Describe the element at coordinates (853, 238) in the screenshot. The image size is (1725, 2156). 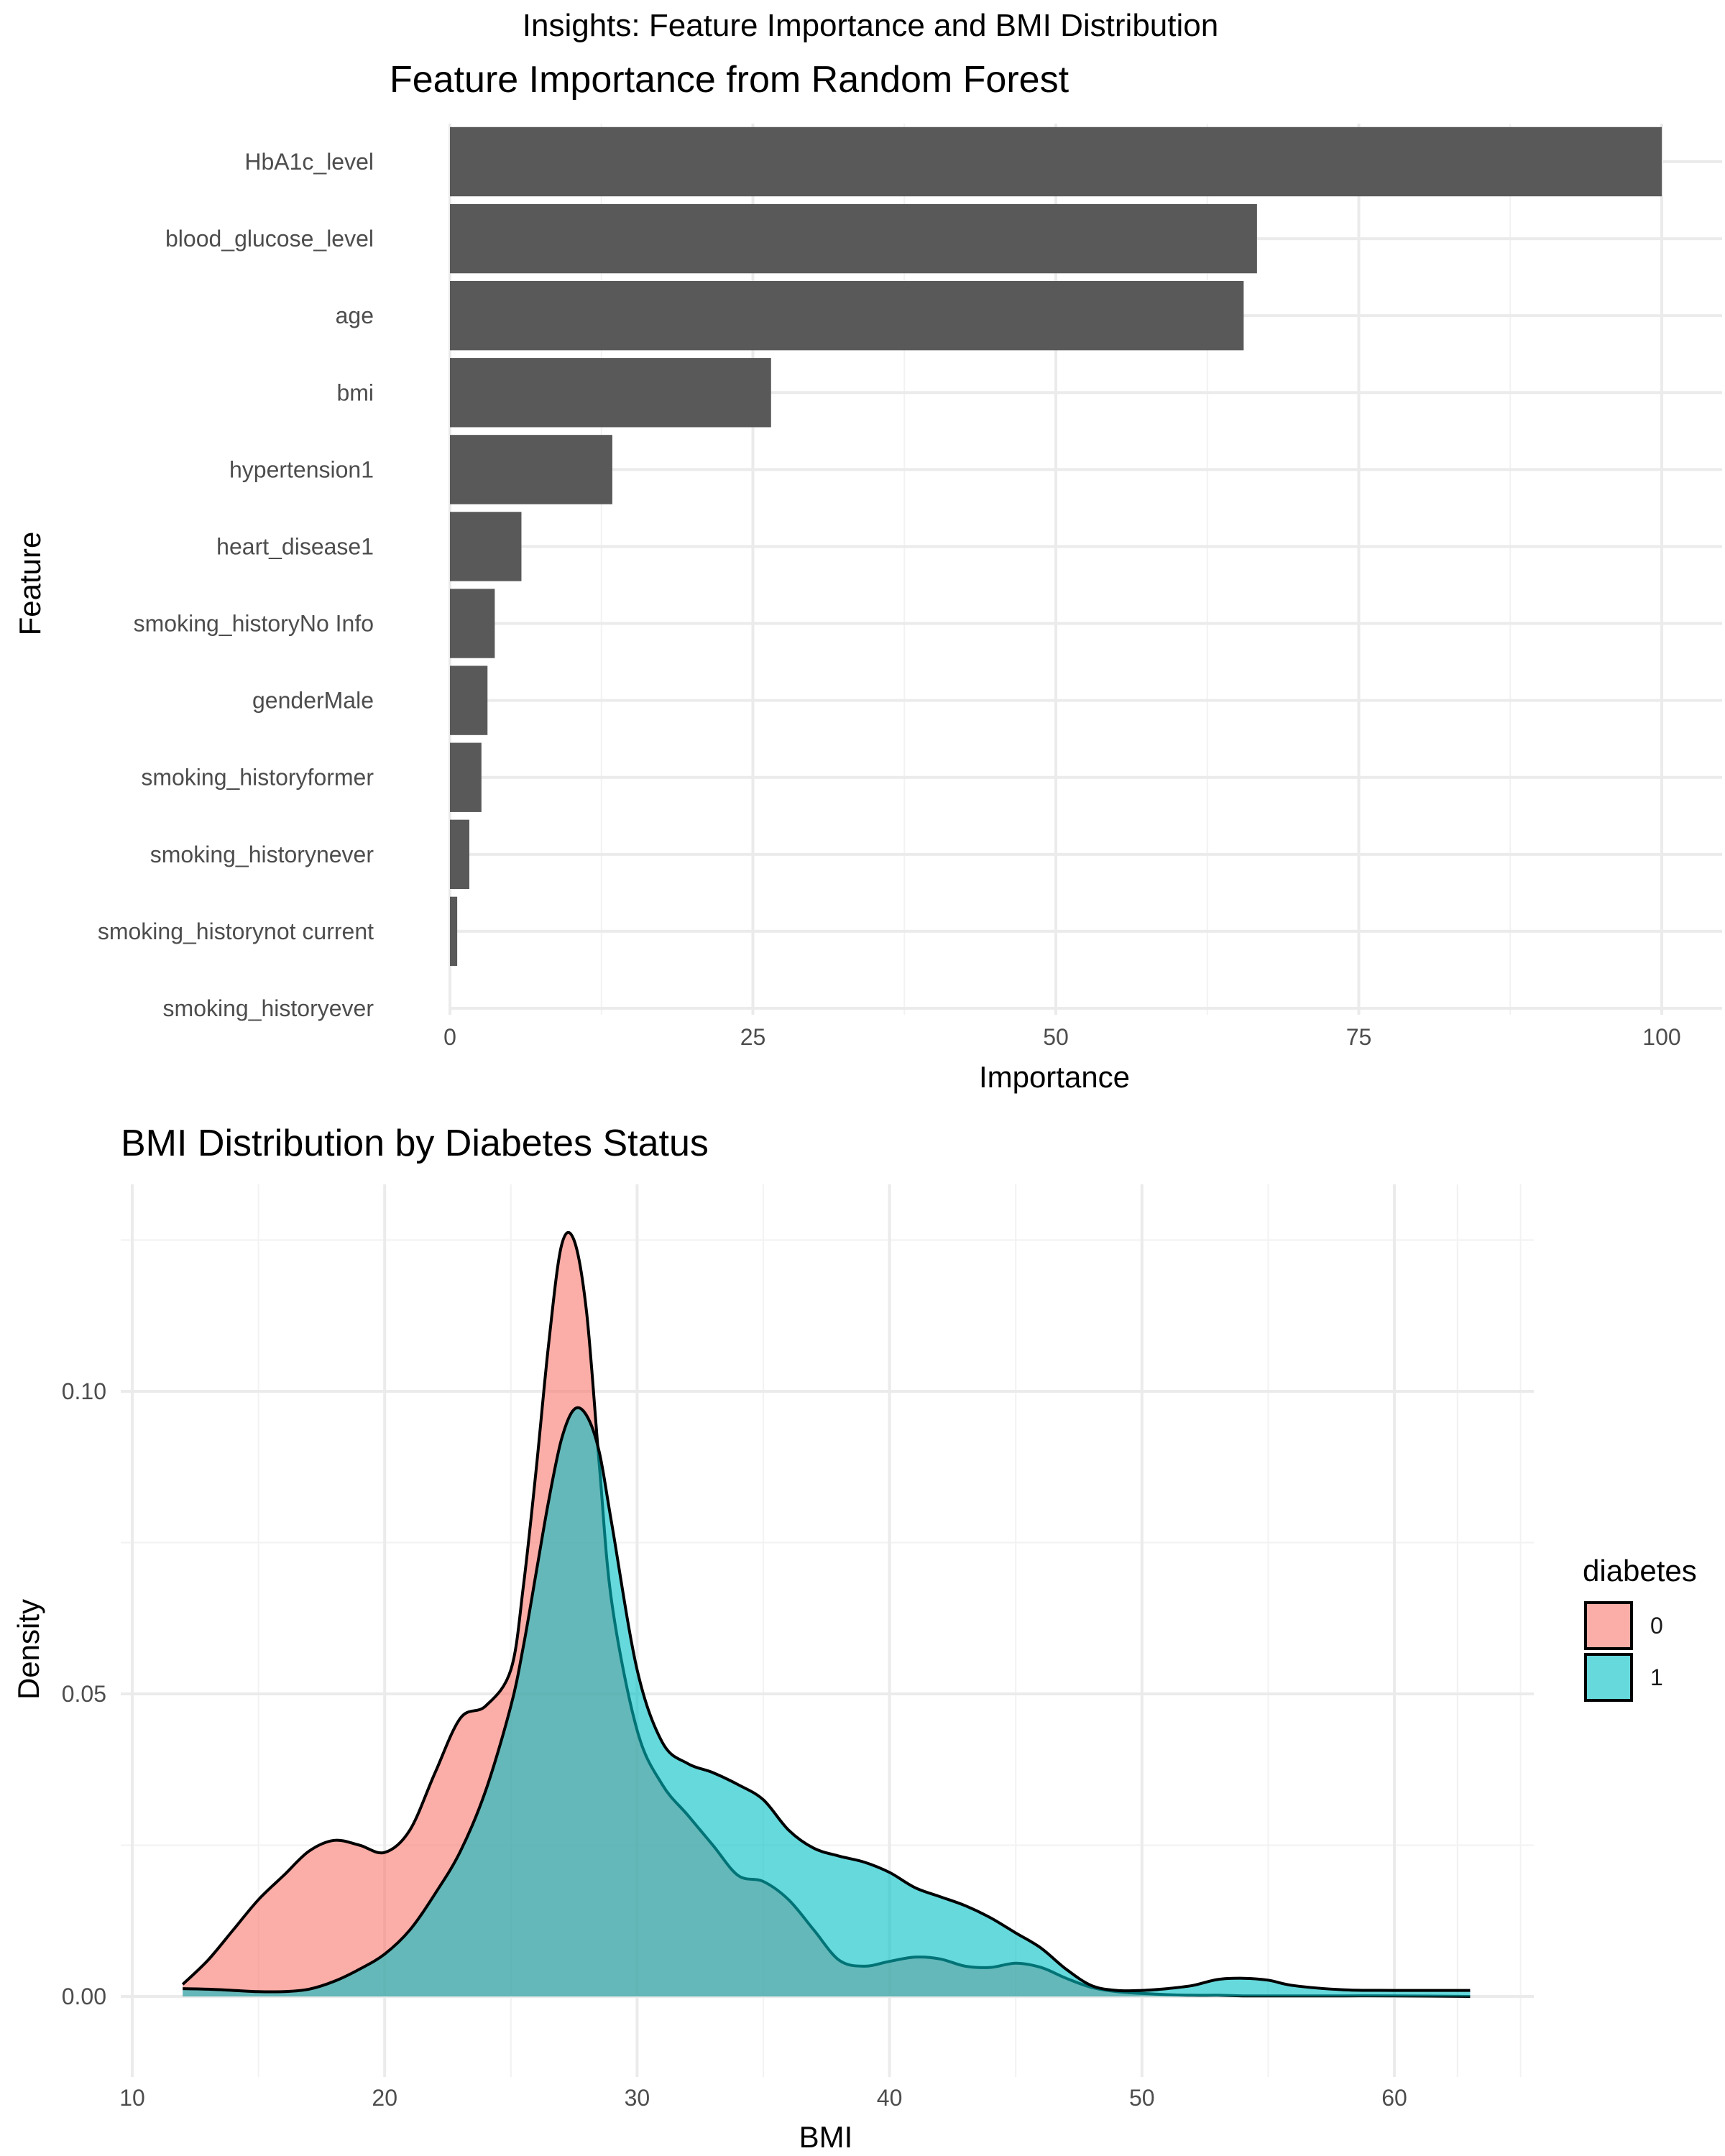
I see `importance-bar-blood-glucose-level` at that location.